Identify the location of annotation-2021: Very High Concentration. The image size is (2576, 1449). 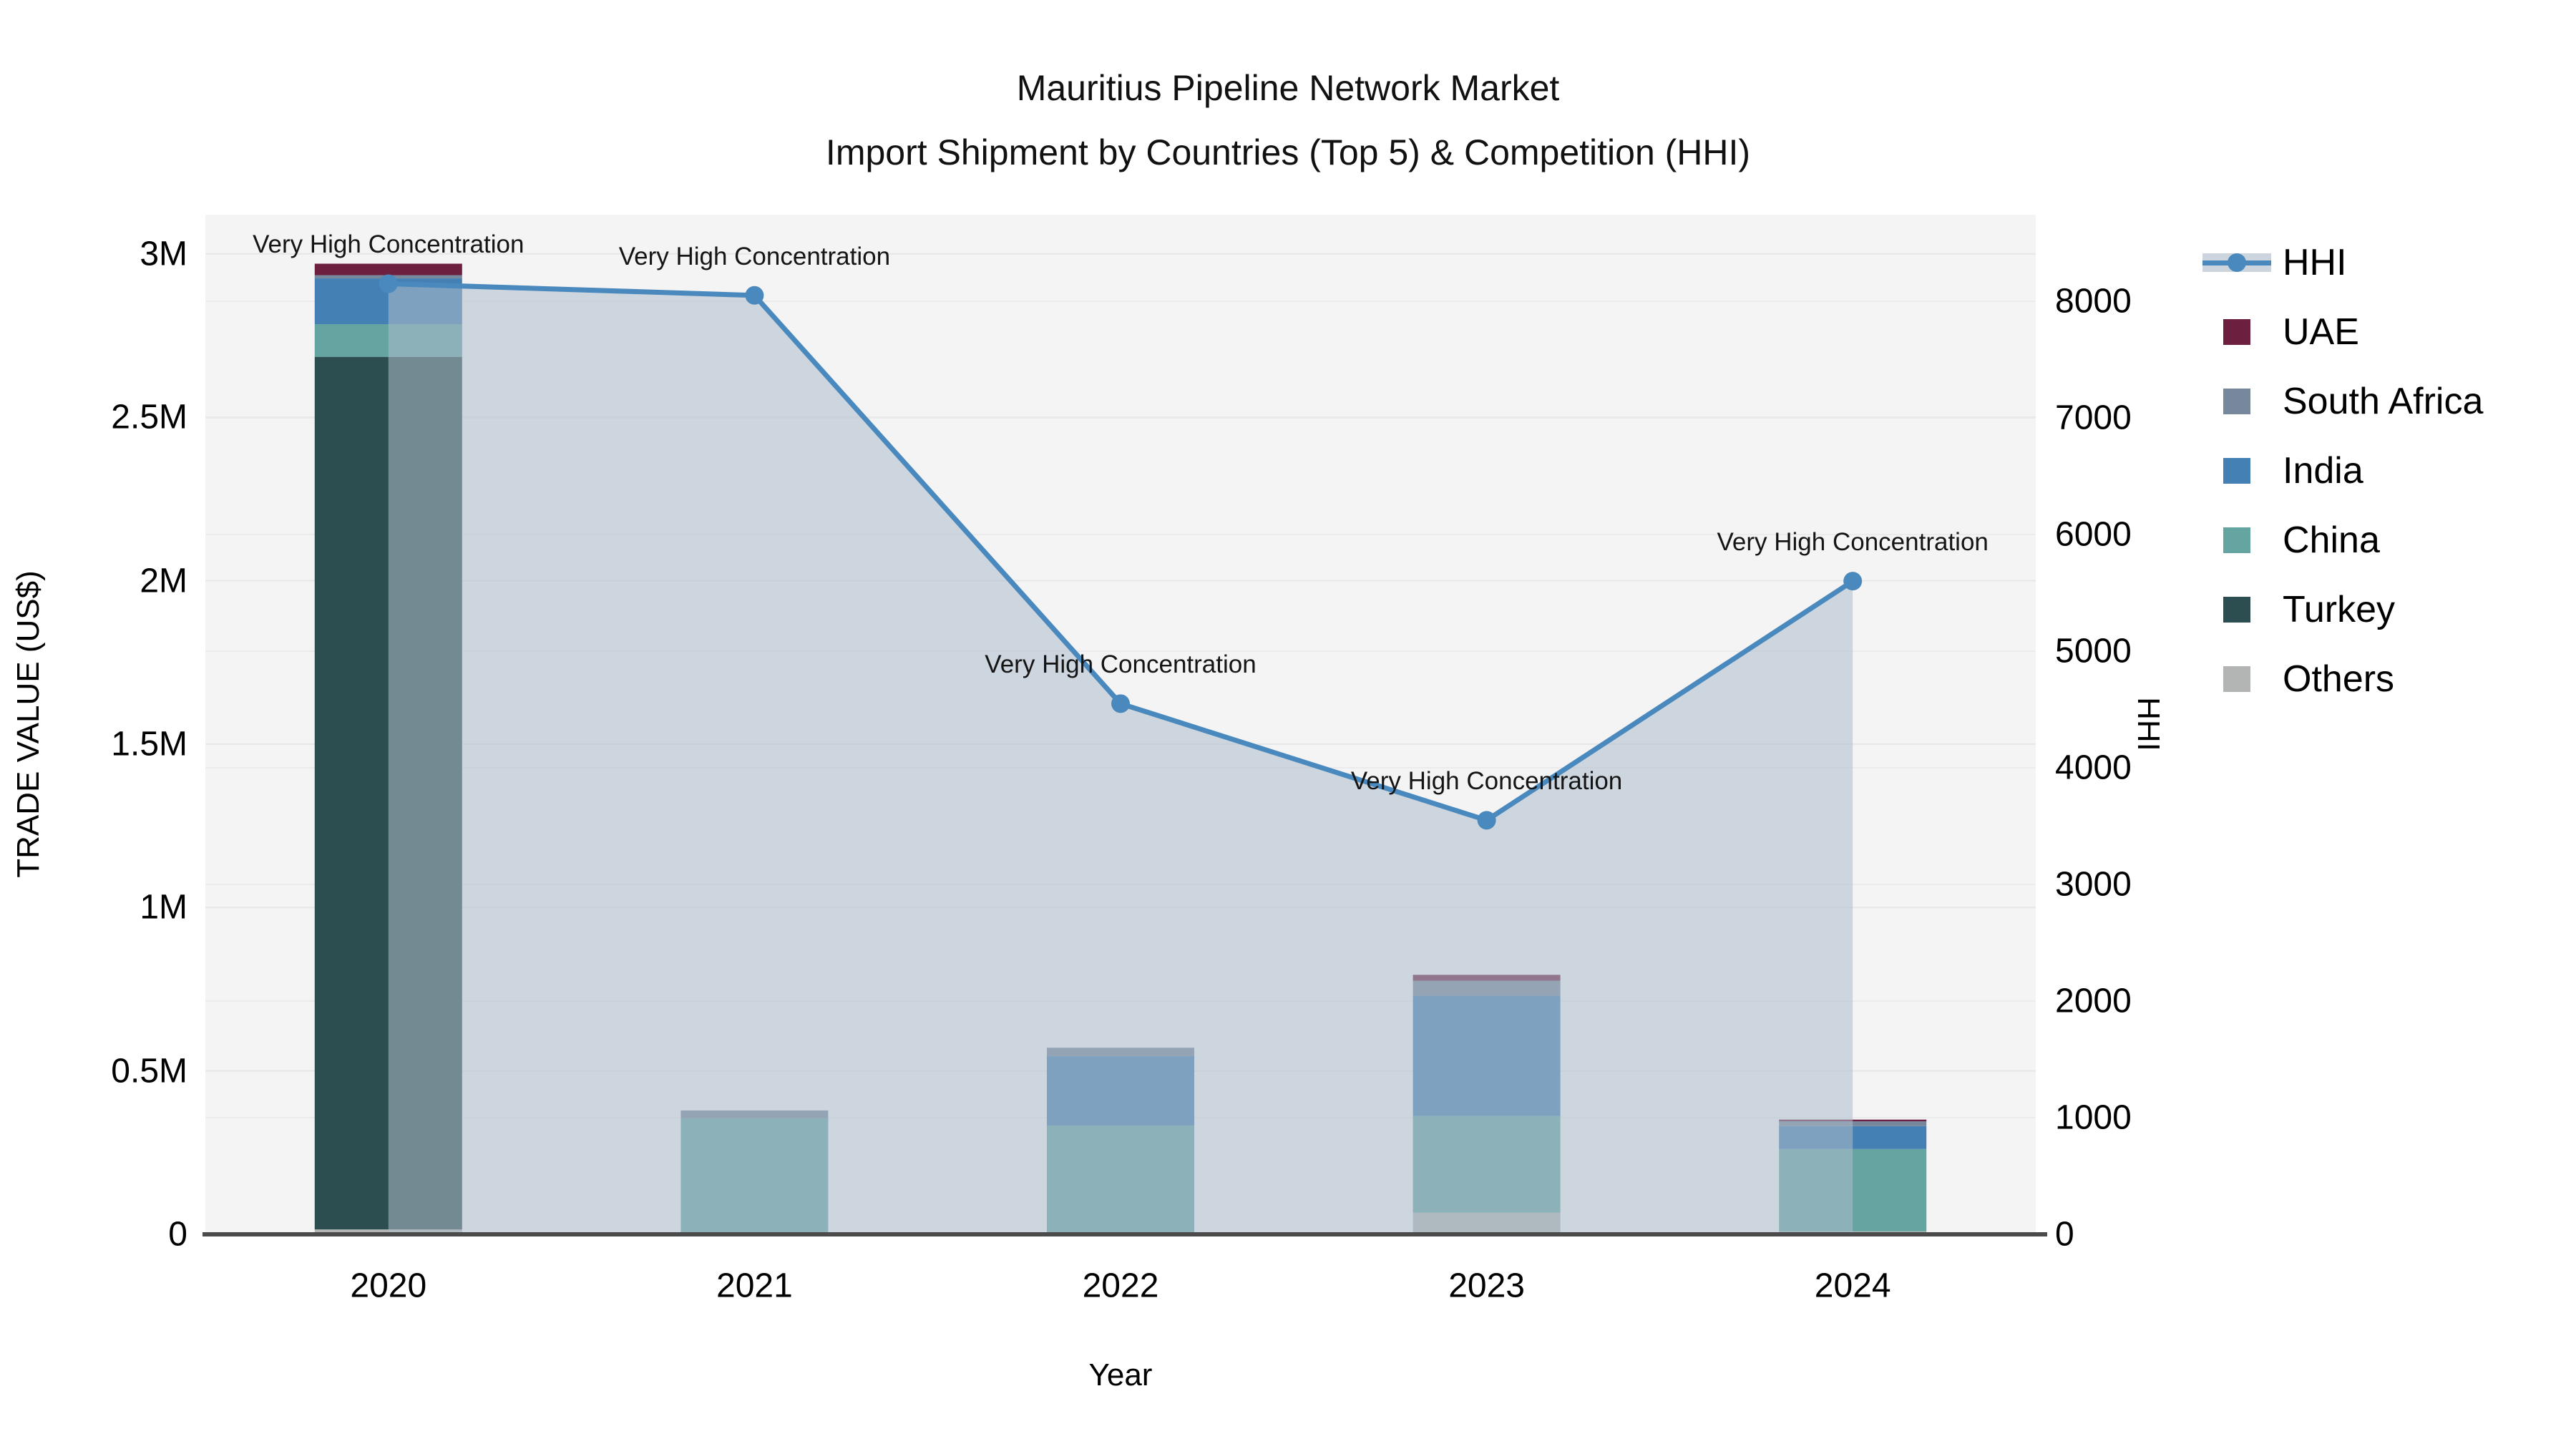
(754, 256).